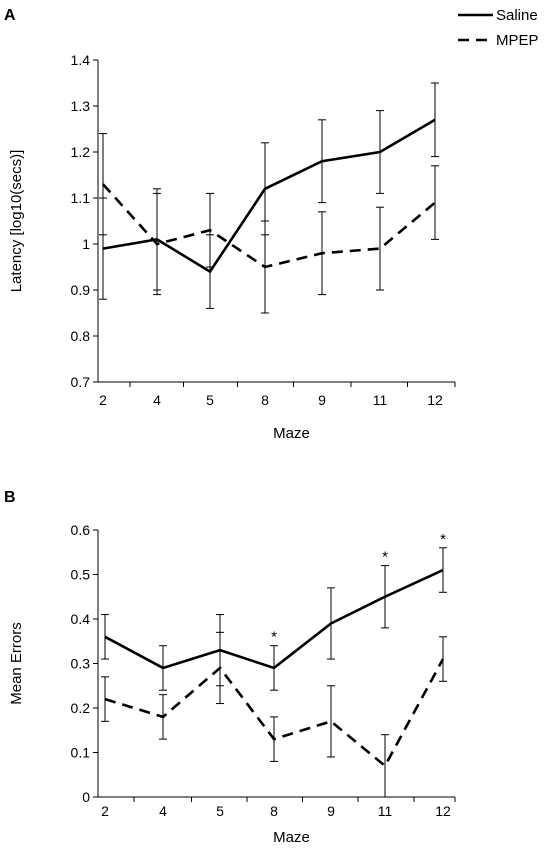 This screenshot has width=545, height=850. What do you see at coordinates (81, 290) in the screenshot?
I see `y-tick-label: 0.9` at bounding box center [81, 290].